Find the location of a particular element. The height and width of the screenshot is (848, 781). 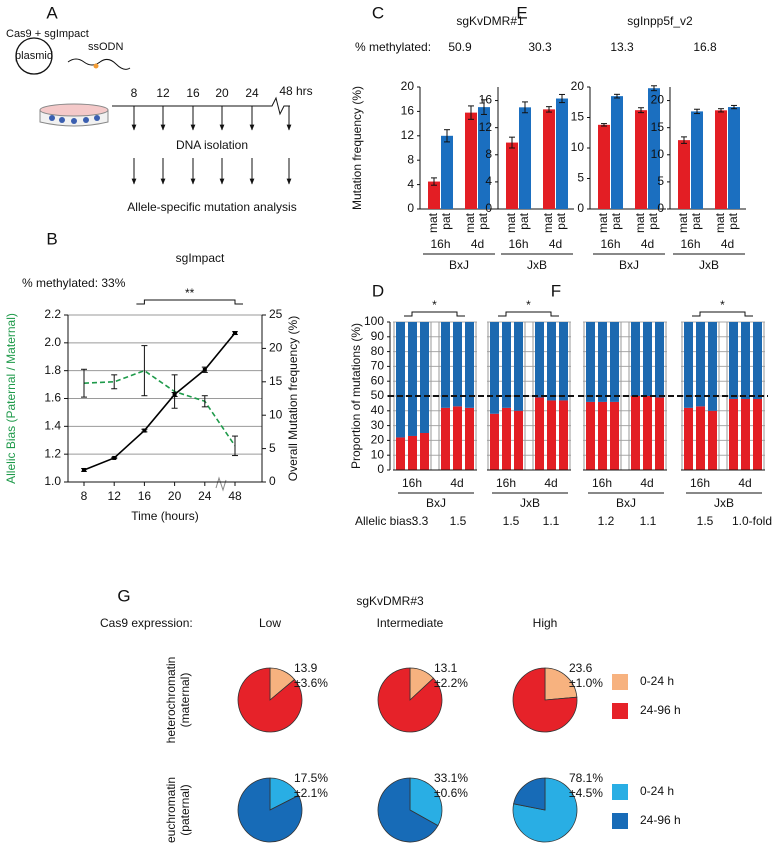

y-axis-title: Allelic Bias (Paternal / Maternal) is located at coordinates (11, 398).